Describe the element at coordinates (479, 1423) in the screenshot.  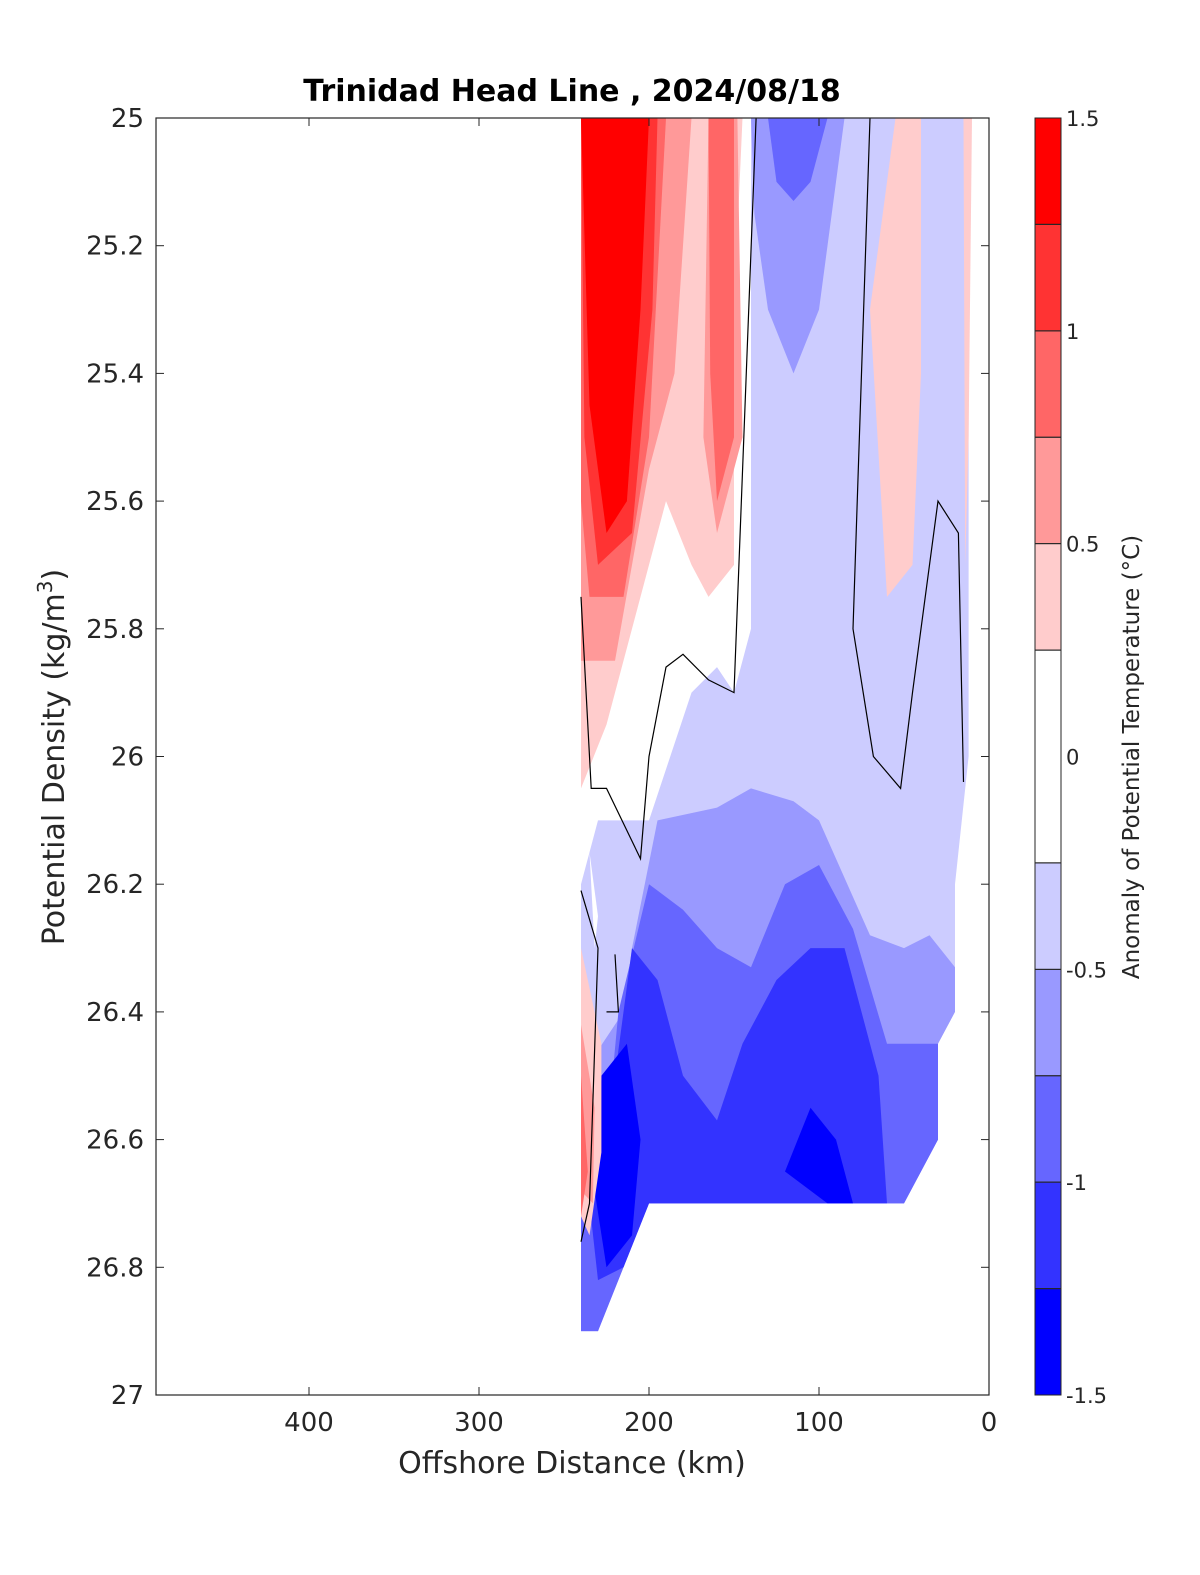
I see `x-tick-label: 300` at that location.